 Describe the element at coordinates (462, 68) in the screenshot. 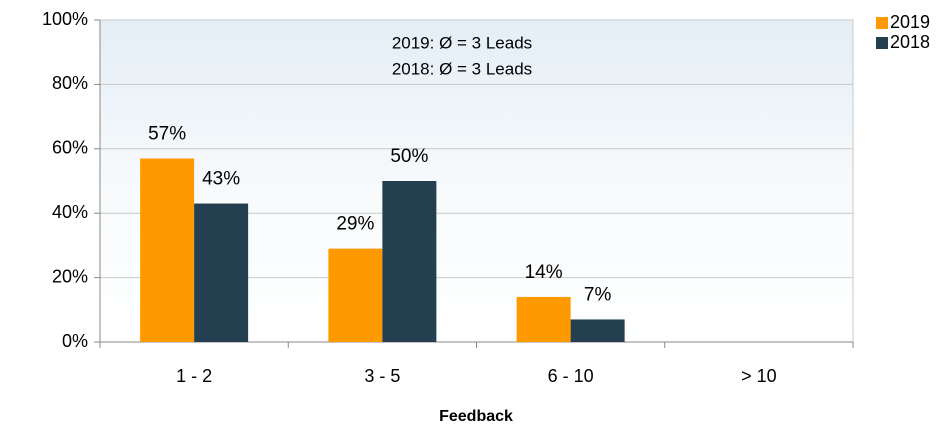

I see `annotation: 2018: Ø = 3 Leads` at that location.